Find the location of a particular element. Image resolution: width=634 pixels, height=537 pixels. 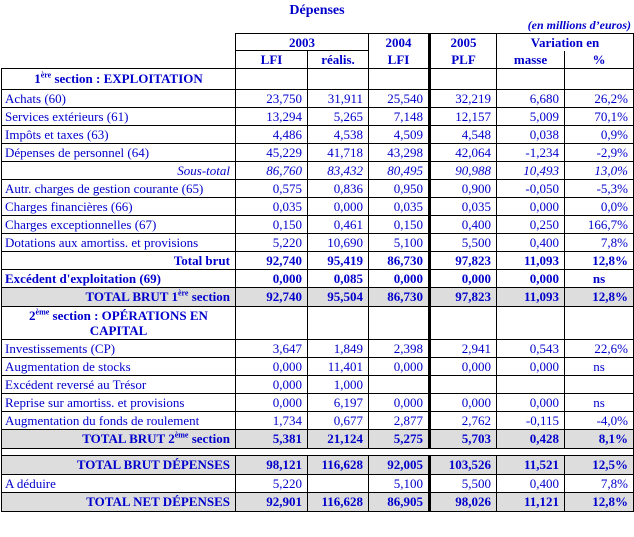

cell-value: 41,718 is located at coordinates (338, 152).